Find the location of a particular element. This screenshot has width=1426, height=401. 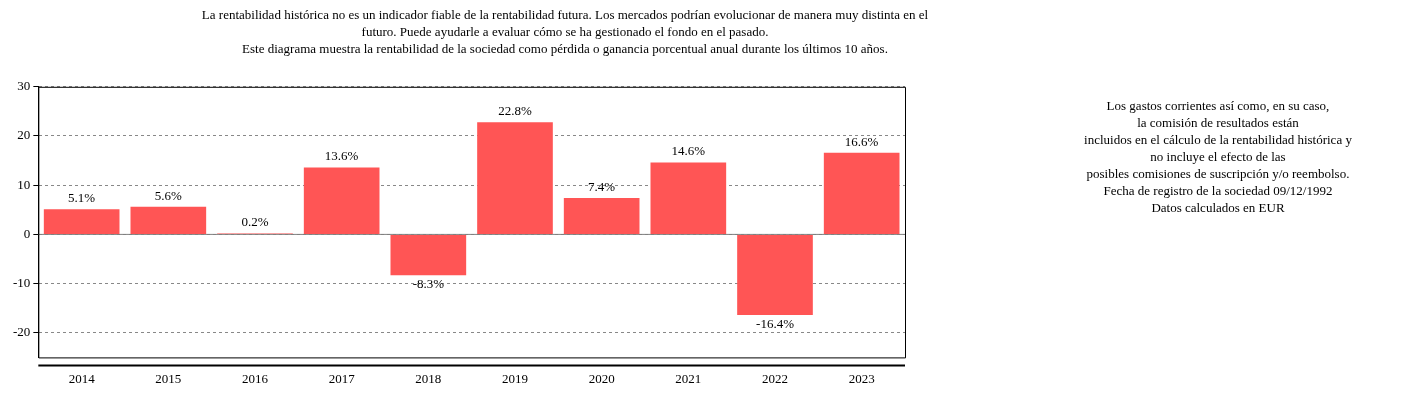

x-tick-label: 2021 is located at coordinates (688, 378).